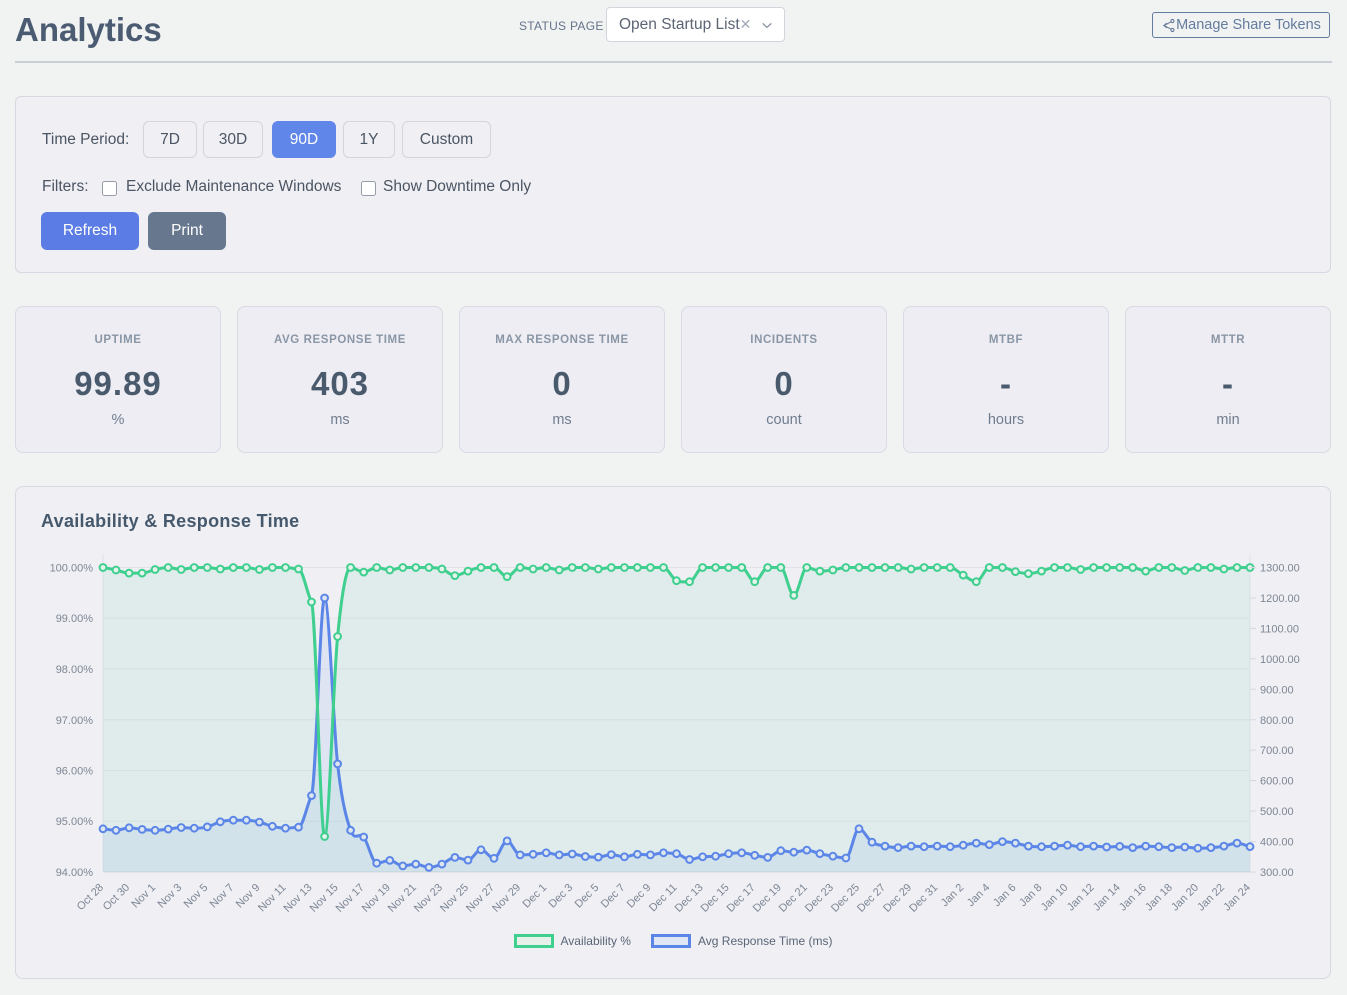 The height and width of the screenshot is (995, 1347). Describe the element at coordinates (222, 896) in the screenshot. I see `svg-text: Nov 7` at that location.